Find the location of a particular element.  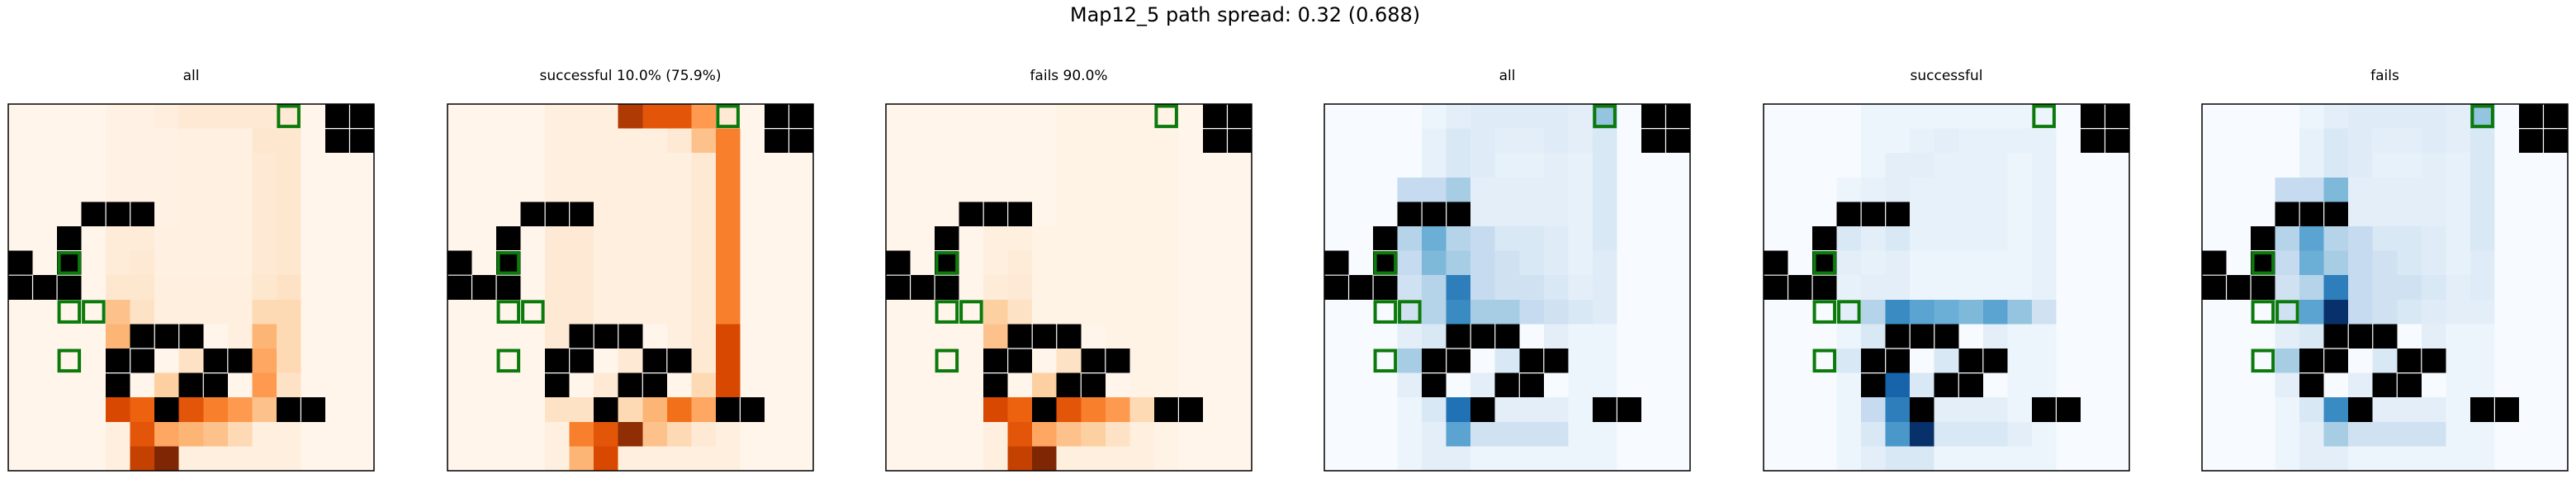

panel-title: fails is located at coordinates (2384, 76).